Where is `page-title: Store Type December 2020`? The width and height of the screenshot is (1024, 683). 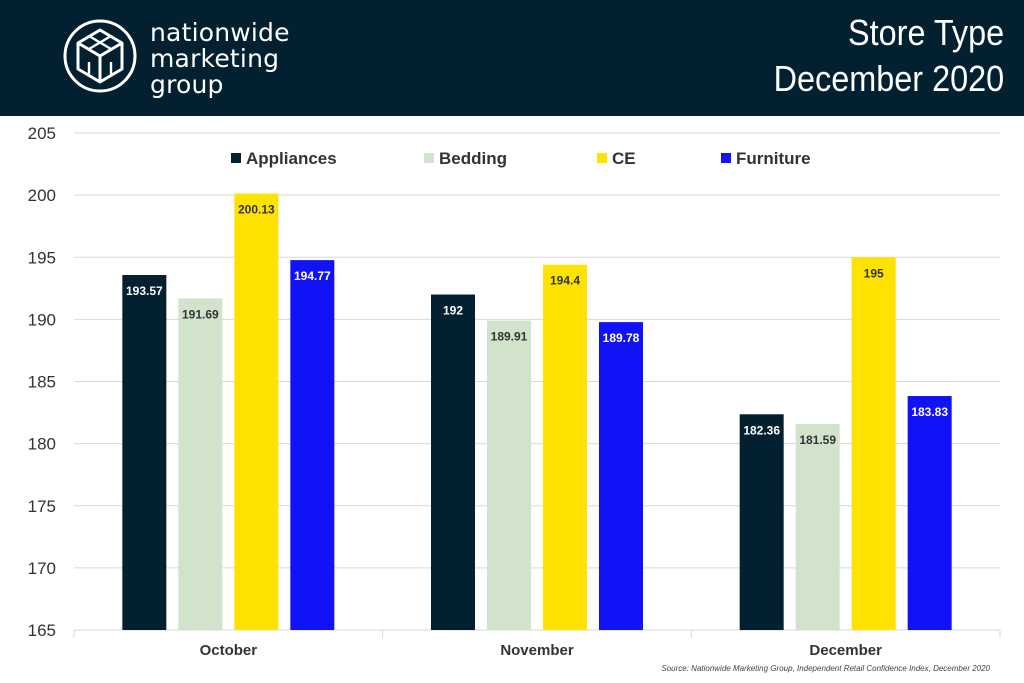
page-title: Store Type December 2020 is located at coordinates (888, 56).